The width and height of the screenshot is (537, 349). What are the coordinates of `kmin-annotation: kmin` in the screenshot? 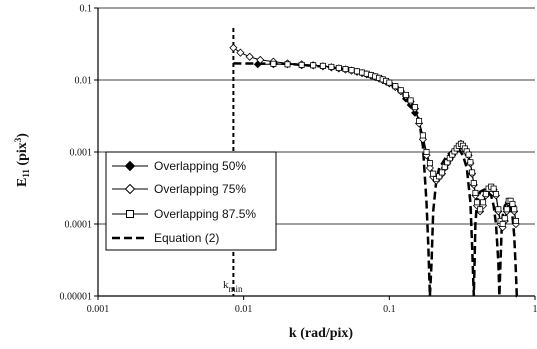 It's located at (233, 286).